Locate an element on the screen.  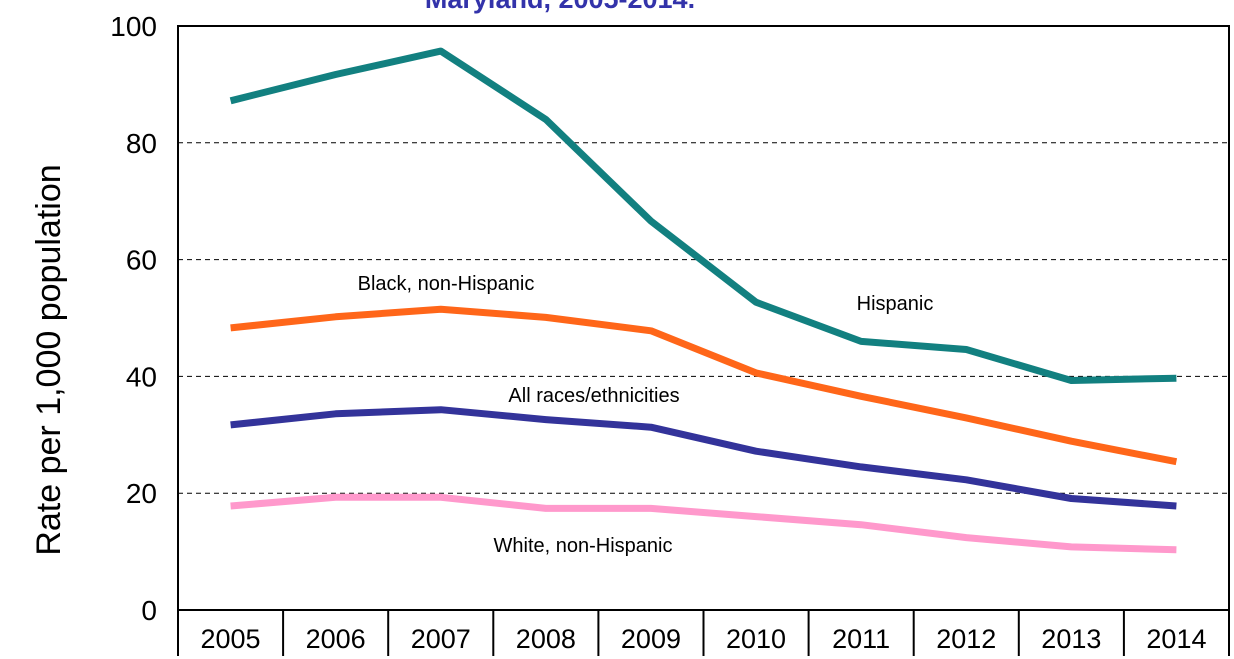
x-category-label: 2008 is located at coordinates (546, 639).